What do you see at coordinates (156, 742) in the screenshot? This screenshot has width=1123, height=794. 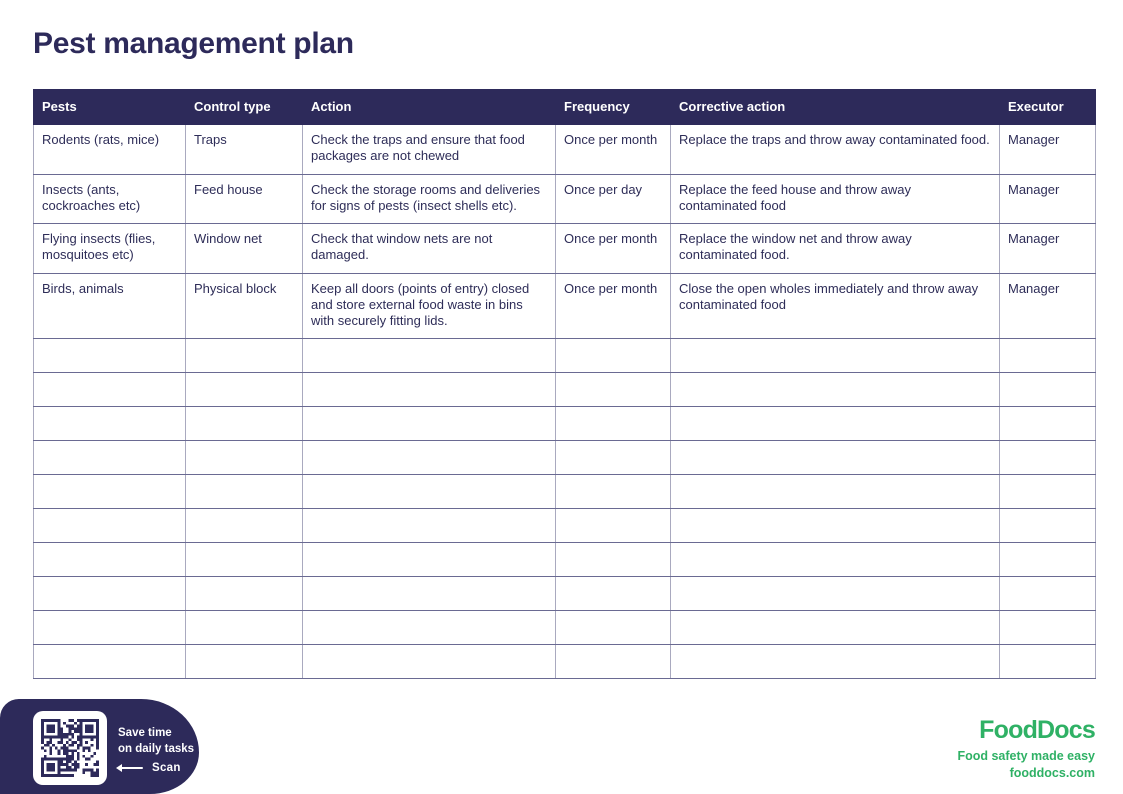 I see `qr-badge-text: Save time on daily tasks` at bounding box center [156, 742].